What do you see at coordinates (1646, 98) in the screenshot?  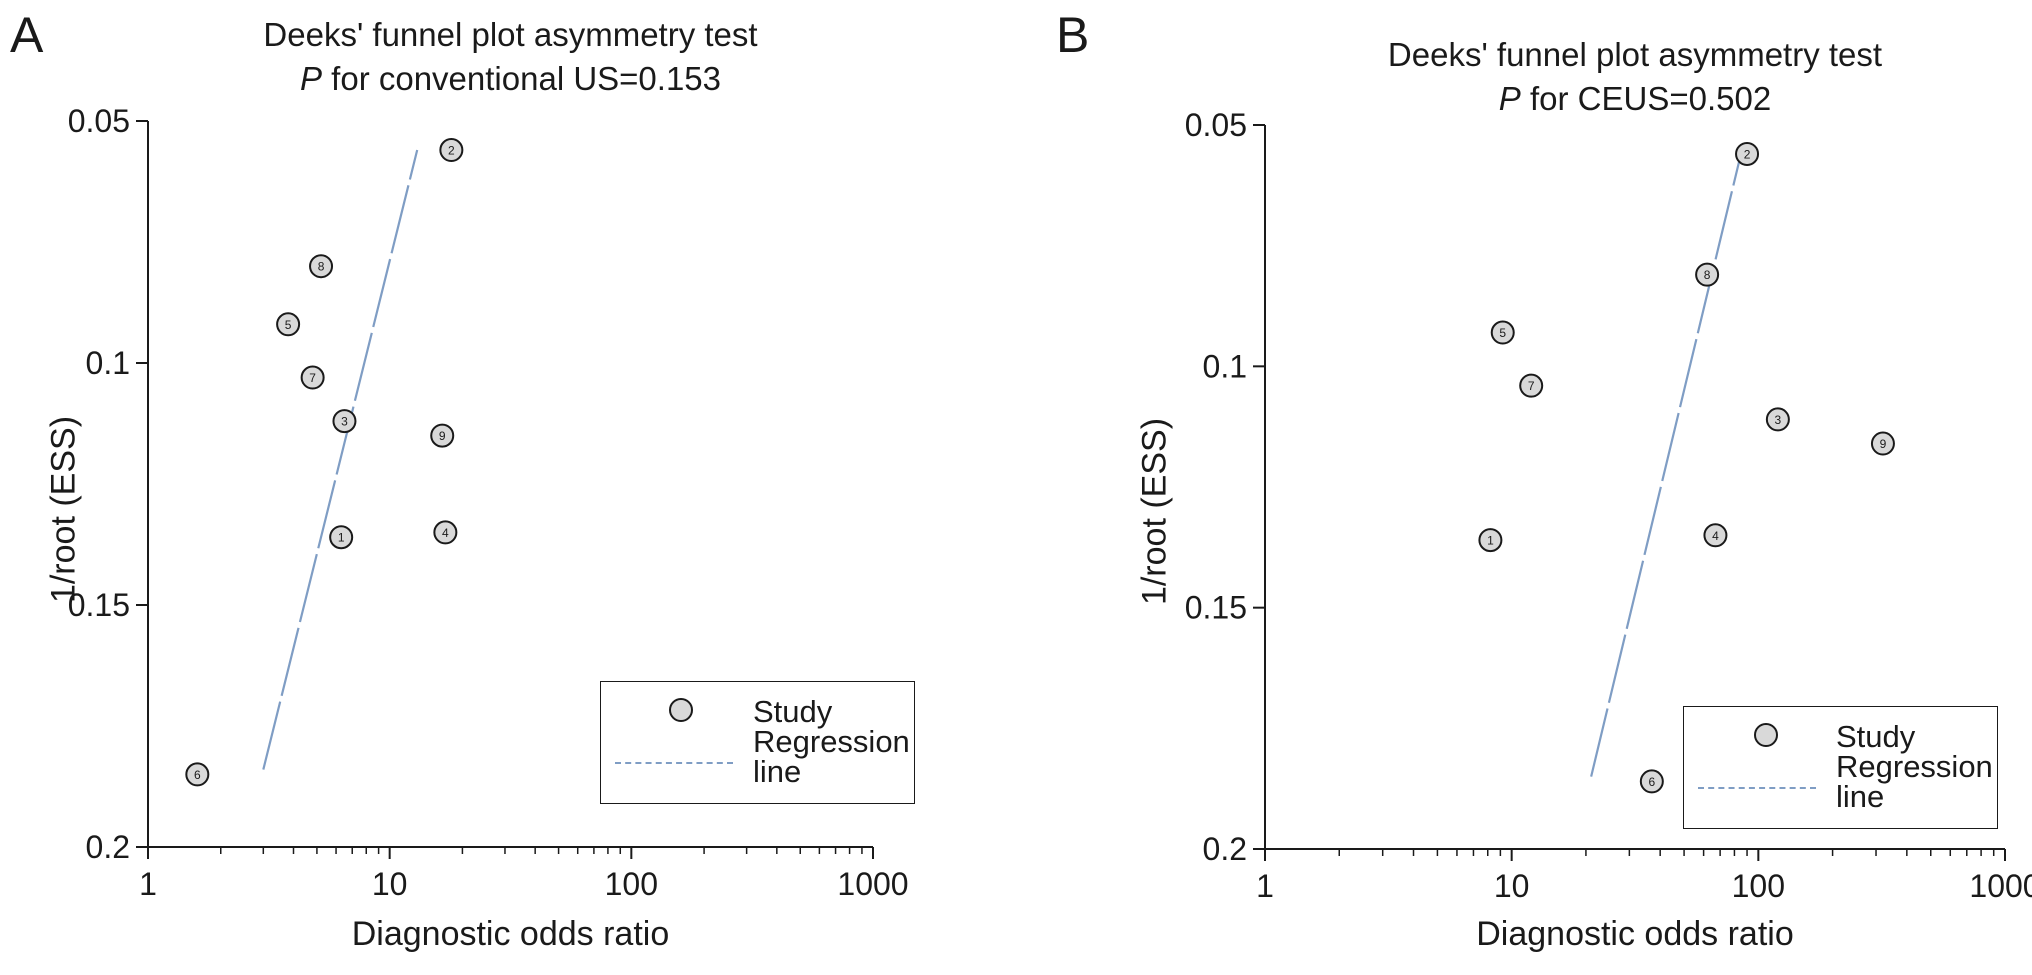 I see `subtitle-text: for CEUS=0.502` at bounding box center [1646, 98].